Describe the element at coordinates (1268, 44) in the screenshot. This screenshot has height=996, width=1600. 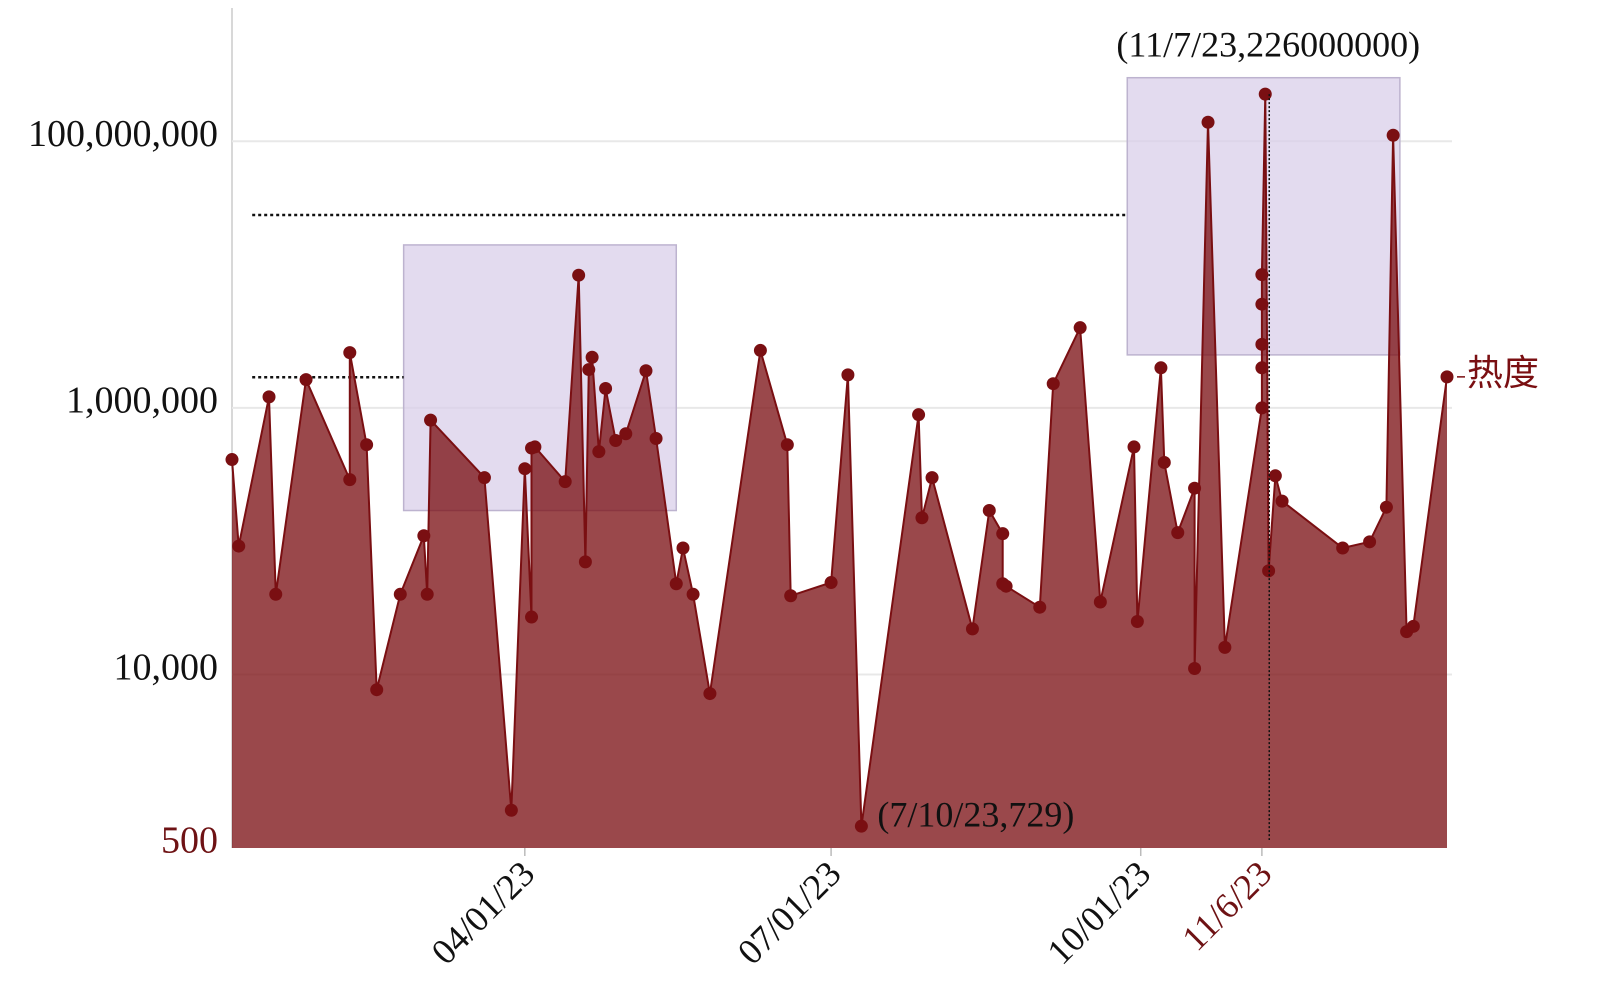
I see `annotation: (11/7/23,226000000)` at that location.